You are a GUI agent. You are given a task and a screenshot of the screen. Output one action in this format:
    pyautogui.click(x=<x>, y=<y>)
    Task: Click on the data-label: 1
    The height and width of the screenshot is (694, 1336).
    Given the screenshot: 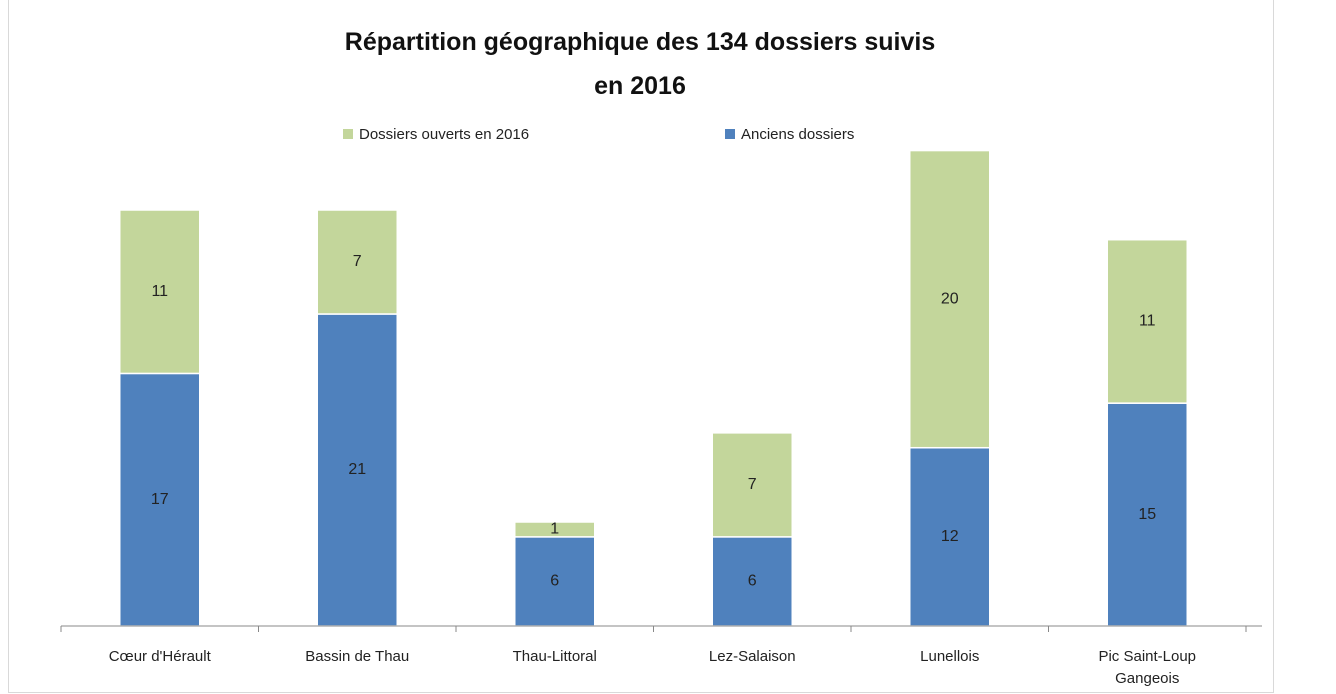 What is the action you would take?
    pyautogui.click(x=554, y=529)
    